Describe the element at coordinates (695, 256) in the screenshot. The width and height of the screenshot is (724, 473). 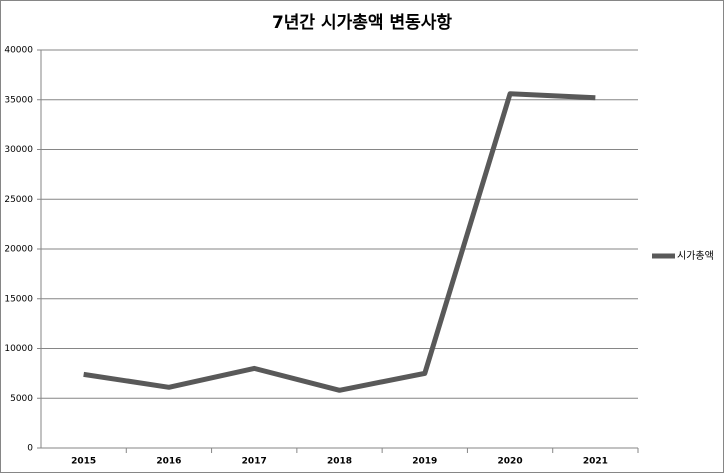
I see `legend-label: 시가총액` at that location.